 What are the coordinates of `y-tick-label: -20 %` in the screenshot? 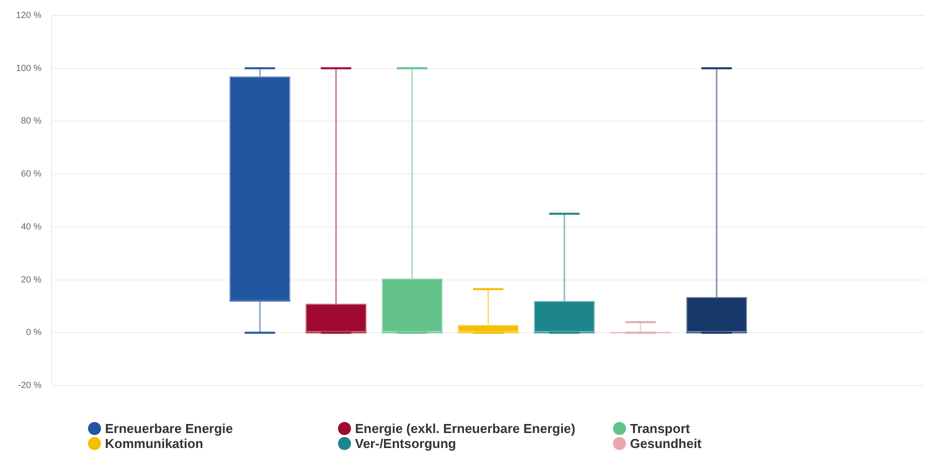 It's located at (30, 385).